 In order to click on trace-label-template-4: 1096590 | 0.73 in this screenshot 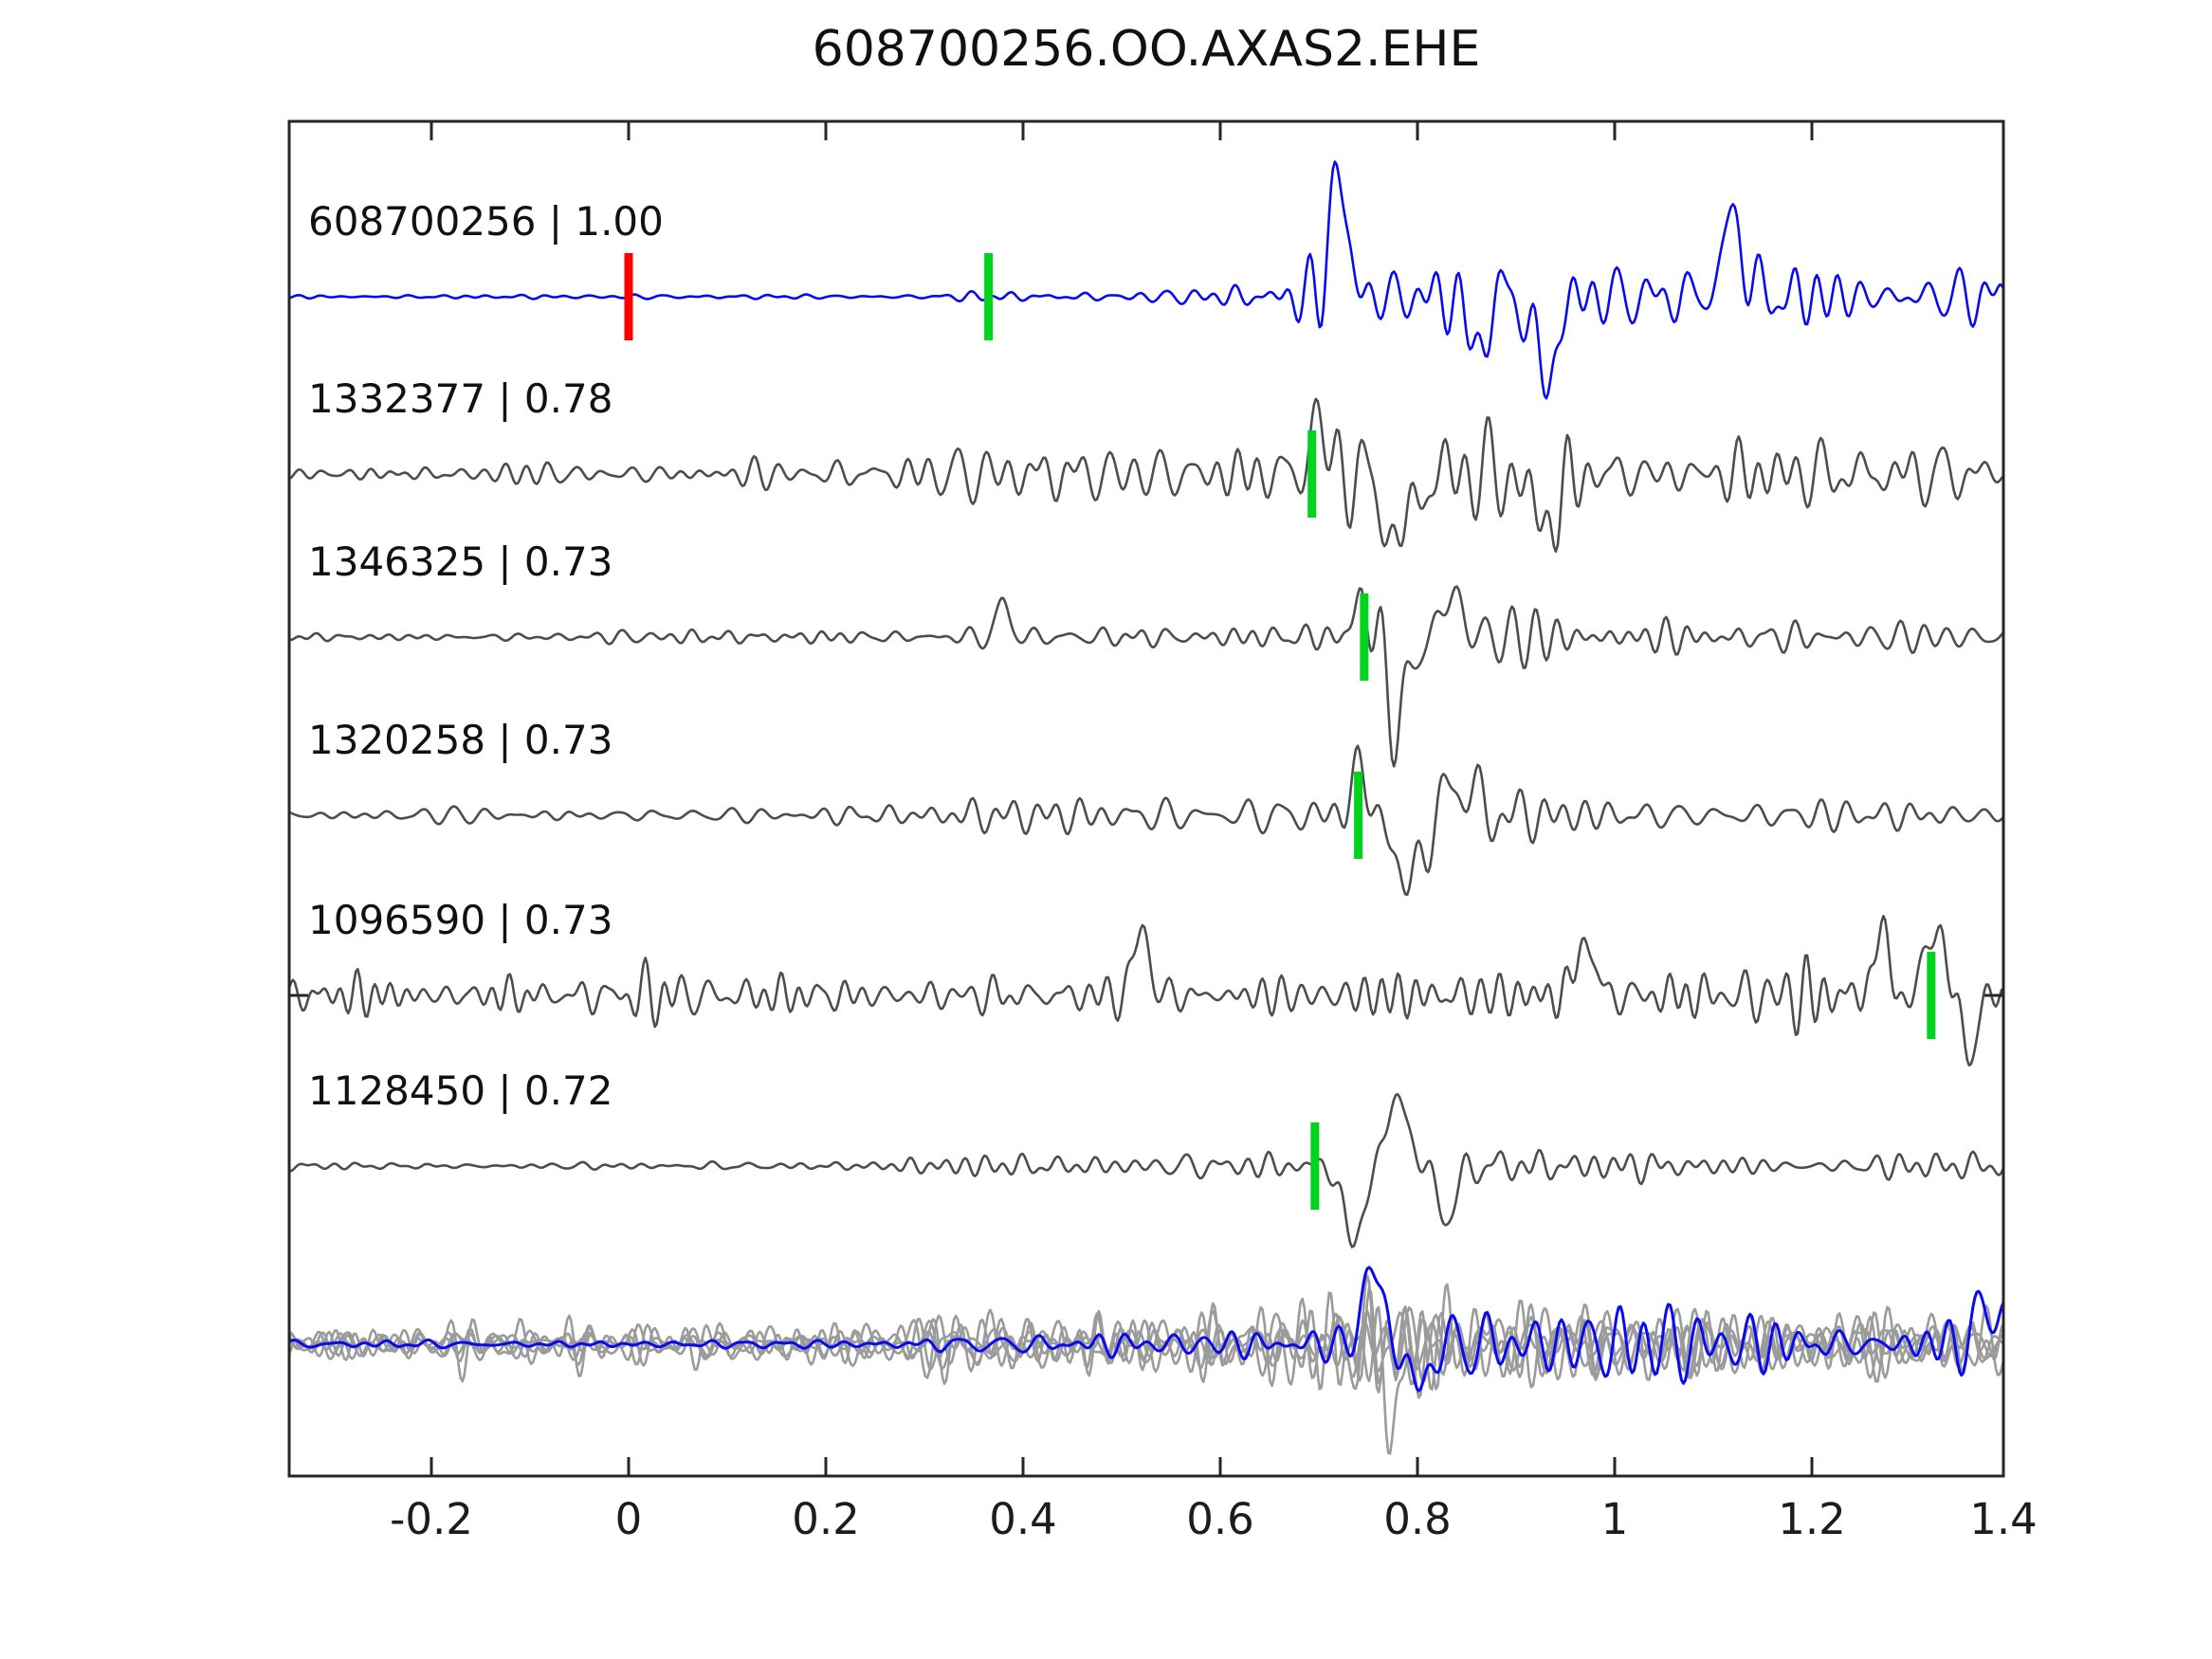, I will do `click(460, 920)`.